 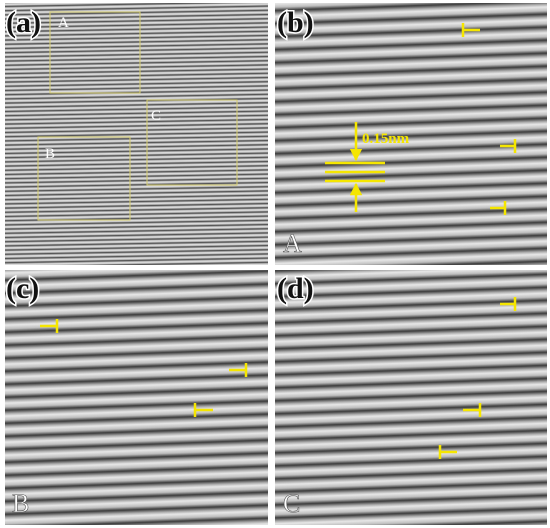 What do you see at coordinates (295, 22) in the screenshot?
I see `panel-label: (b)` at bounding box center [295, 22].